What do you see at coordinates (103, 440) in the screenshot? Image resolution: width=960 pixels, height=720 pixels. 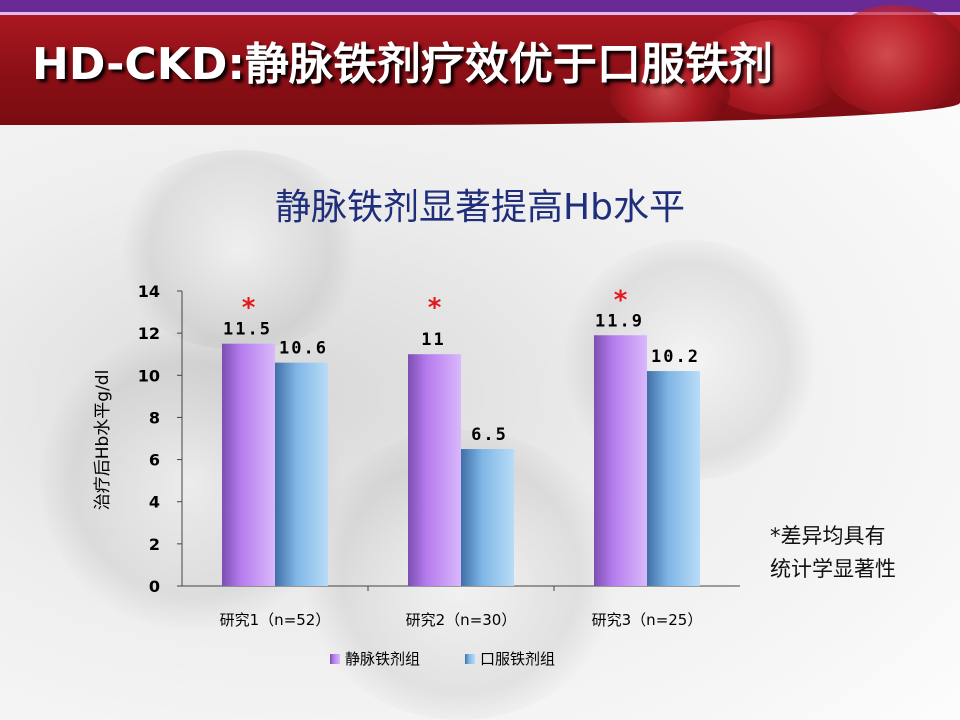 I see `y-axis-label: 治疗后Hb水平g/dl` at bounding box center [103, 440].